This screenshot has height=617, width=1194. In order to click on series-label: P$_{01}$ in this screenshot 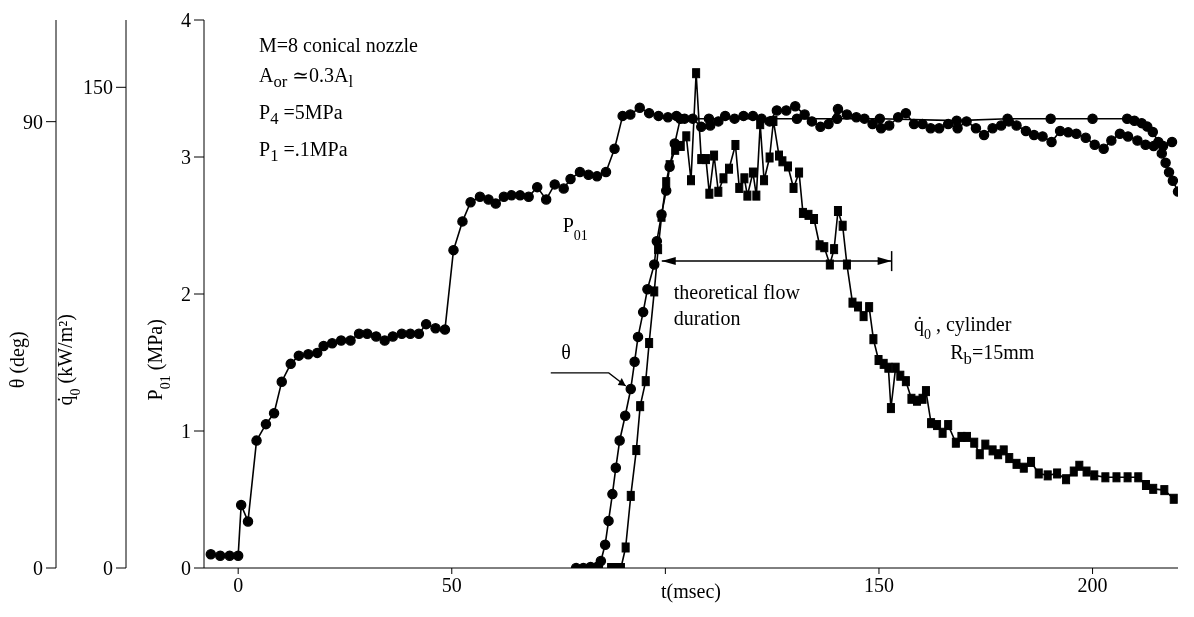, I will do `click(575, 228)`.